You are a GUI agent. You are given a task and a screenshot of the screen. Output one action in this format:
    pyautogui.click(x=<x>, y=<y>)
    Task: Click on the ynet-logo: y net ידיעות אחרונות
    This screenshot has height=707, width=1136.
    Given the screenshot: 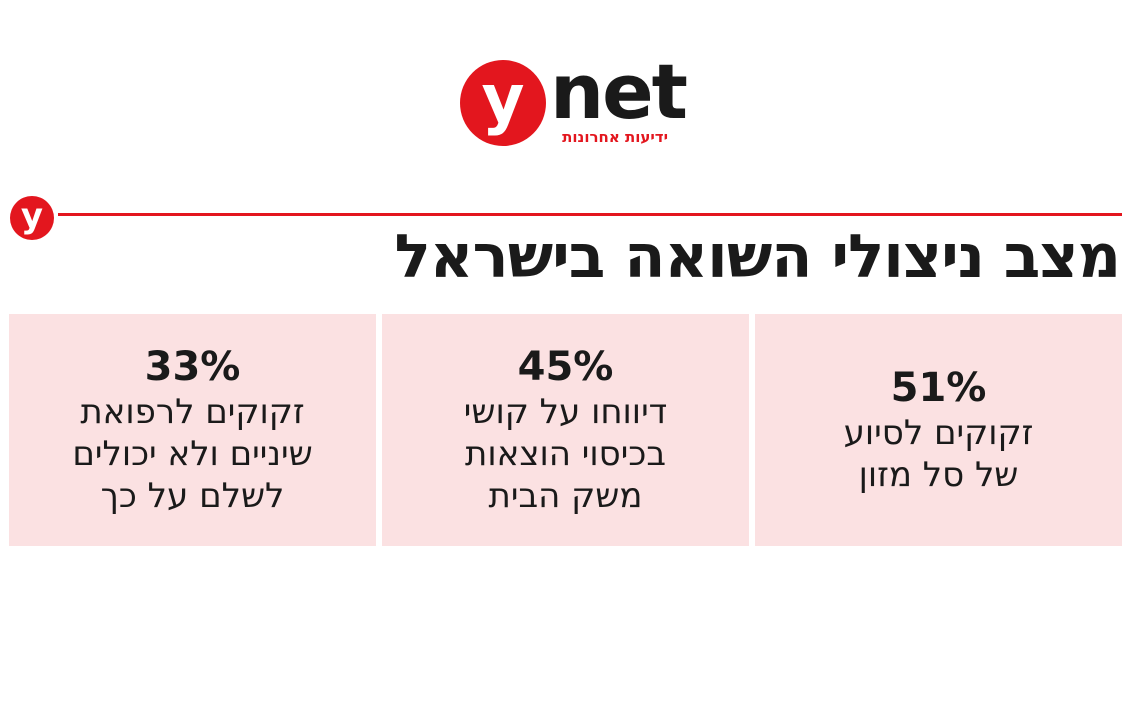 What is the action you would take?
    pyautogui.click(x=574, y=101)
    